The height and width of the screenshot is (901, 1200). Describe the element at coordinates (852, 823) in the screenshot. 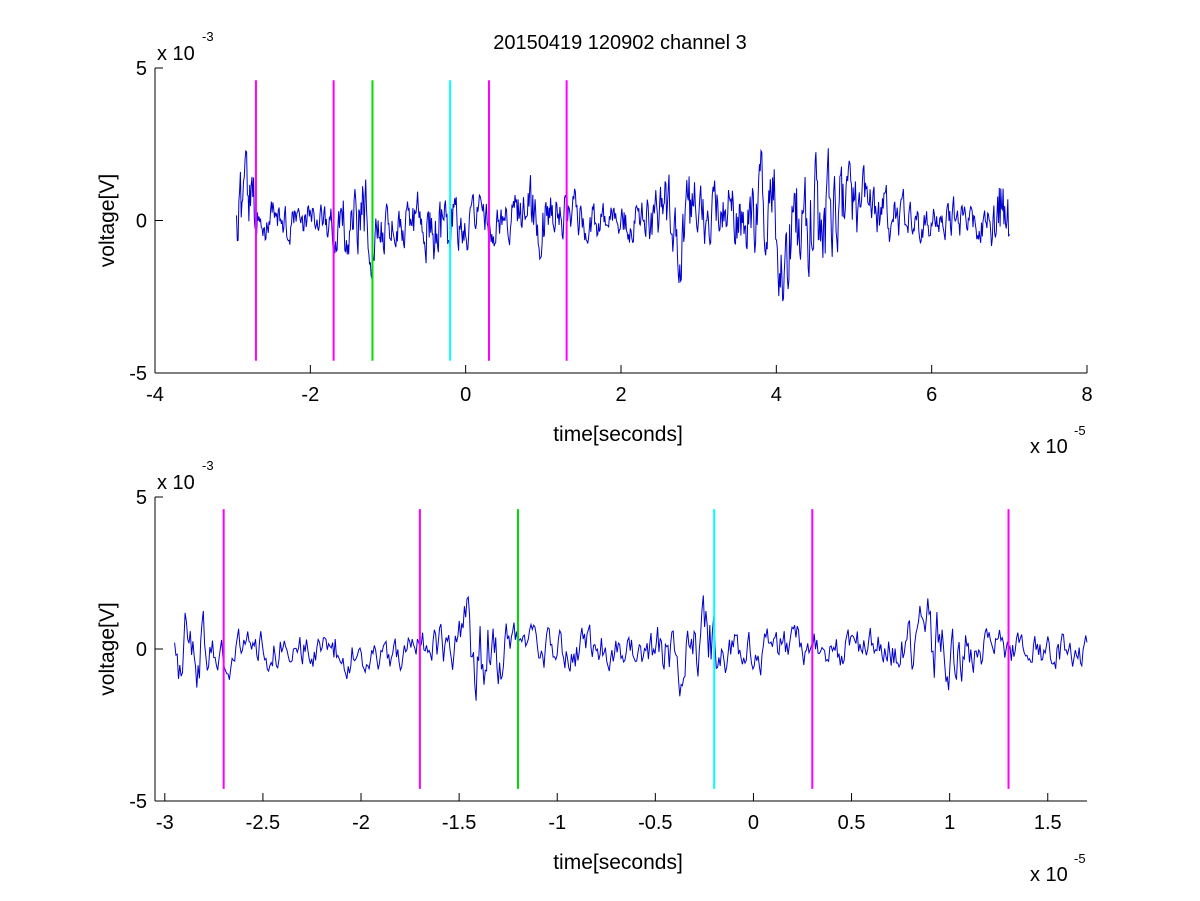

I see `x-tick-label: 0.5` at that location.